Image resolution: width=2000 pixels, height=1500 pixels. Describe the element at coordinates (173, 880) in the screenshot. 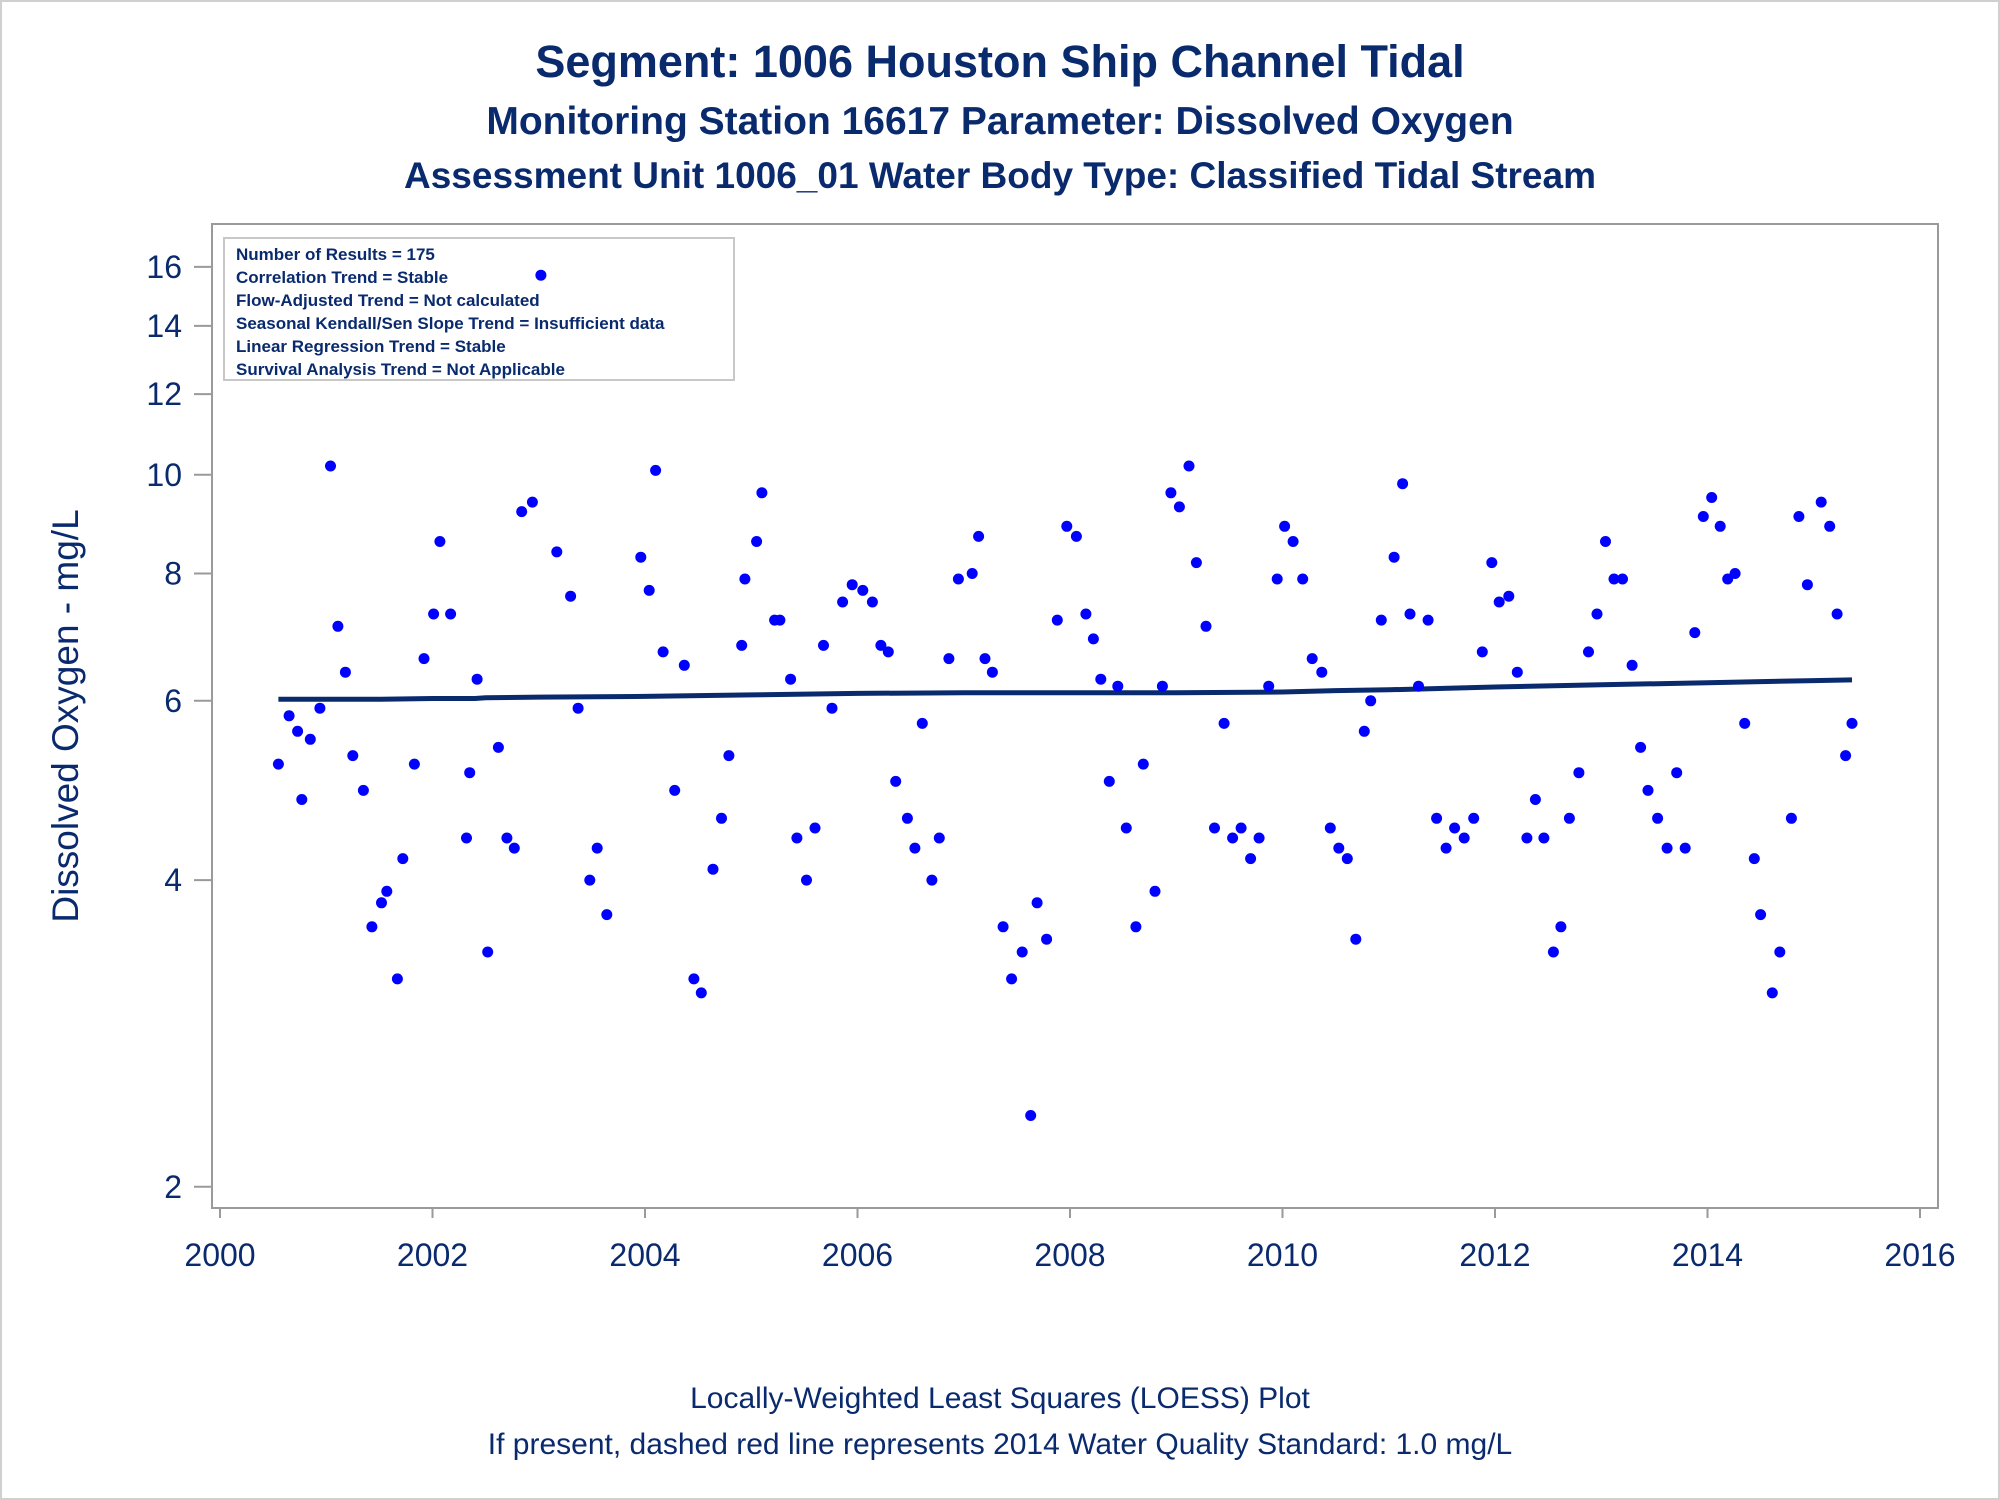

I see `y-tick-label-4: 4` at that location.